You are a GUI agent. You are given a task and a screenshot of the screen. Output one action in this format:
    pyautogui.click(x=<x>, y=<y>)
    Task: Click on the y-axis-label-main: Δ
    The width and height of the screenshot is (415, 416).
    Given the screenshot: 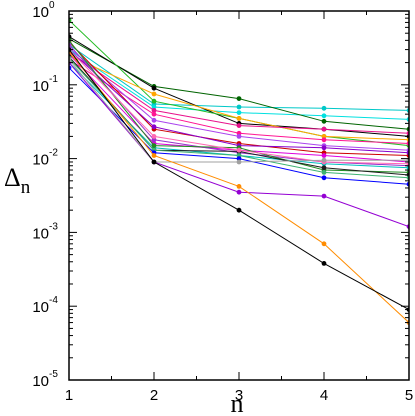 What is the action you would take?
    pyautogui.click(x=12, y=177)
    